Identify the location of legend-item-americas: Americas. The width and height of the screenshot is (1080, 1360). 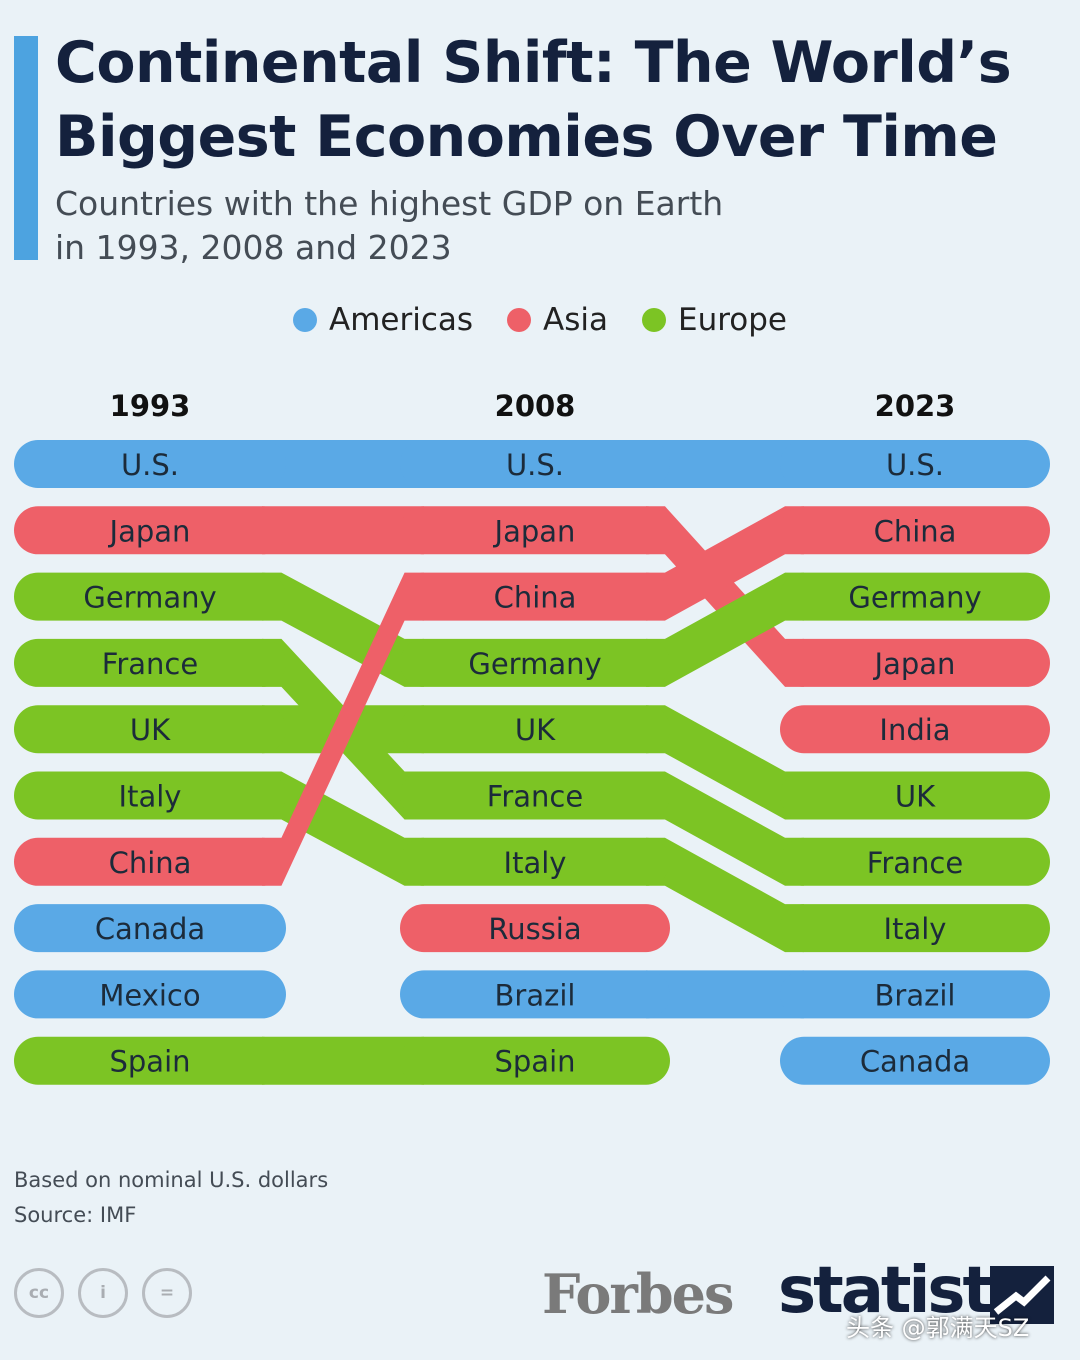
(383, 320).